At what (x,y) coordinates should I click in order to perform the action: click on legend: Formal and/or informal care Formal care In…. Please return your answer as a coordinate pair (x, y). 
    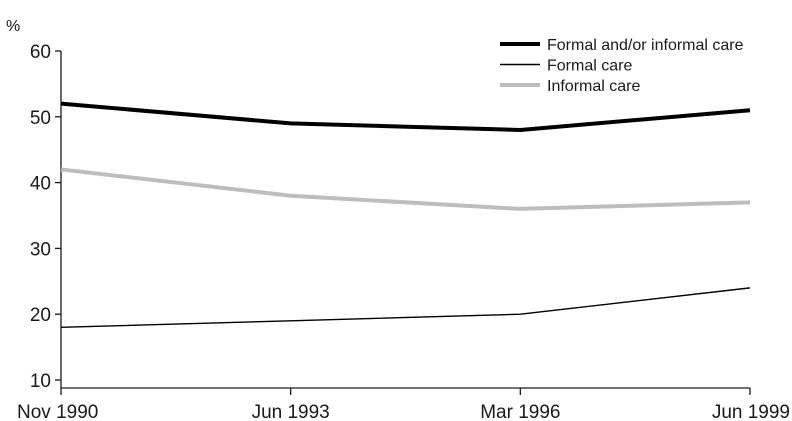
    Looking at the image, I should click on (622, 66).